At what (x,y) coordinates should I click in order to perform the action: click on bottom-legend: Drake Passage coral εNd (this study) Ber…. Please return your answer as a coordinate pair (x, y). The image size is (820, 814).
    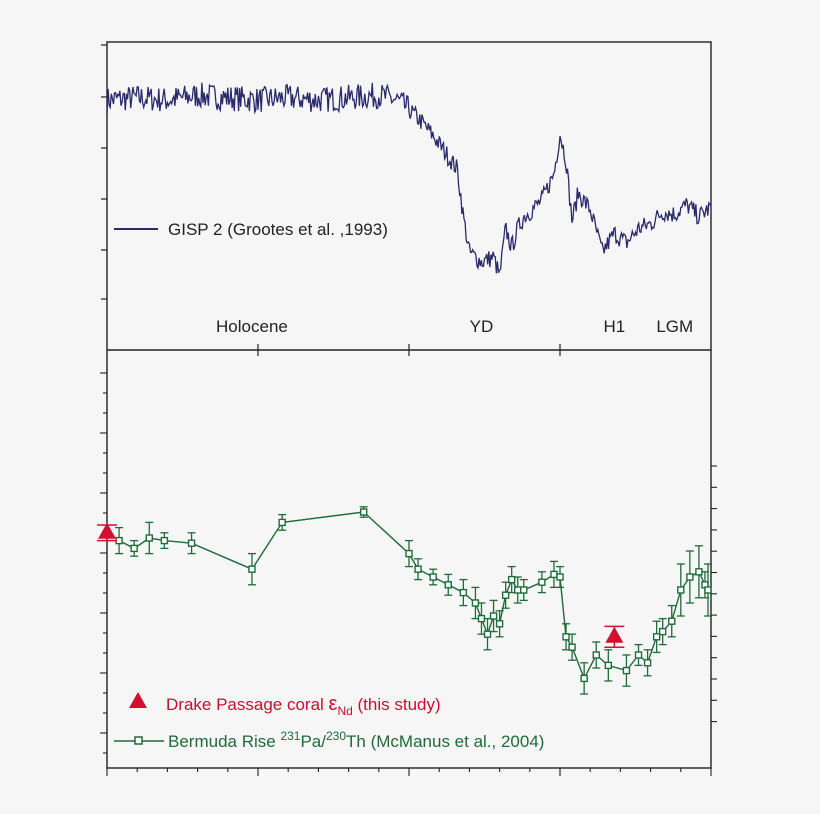
    Looking at the image, I should click on (329, 721).